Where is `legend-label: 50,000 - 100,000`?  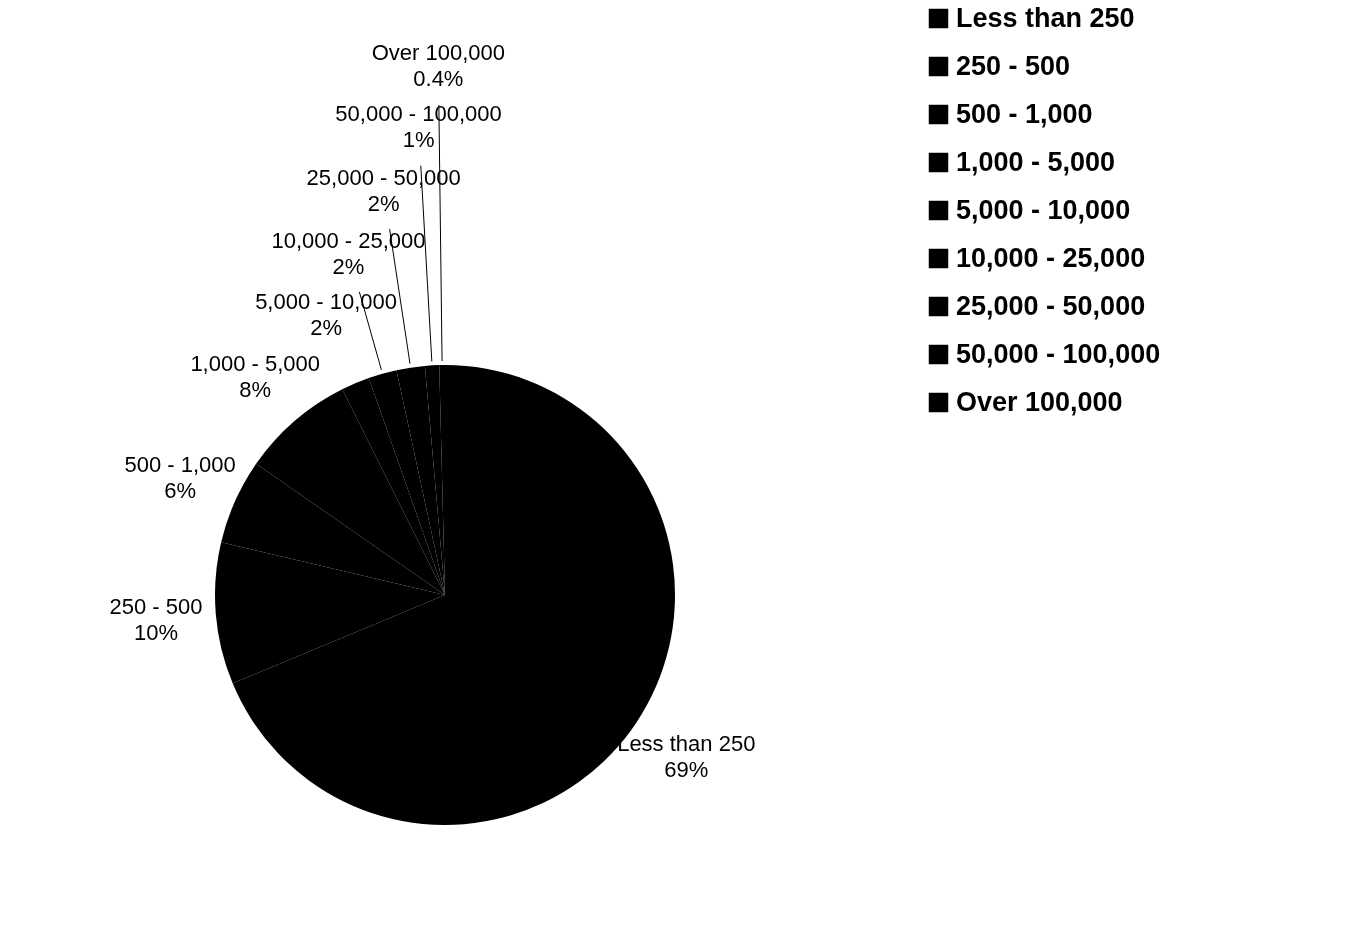 legend-label: 50,000 - 100,000 is located at coordinates (1058, 353).